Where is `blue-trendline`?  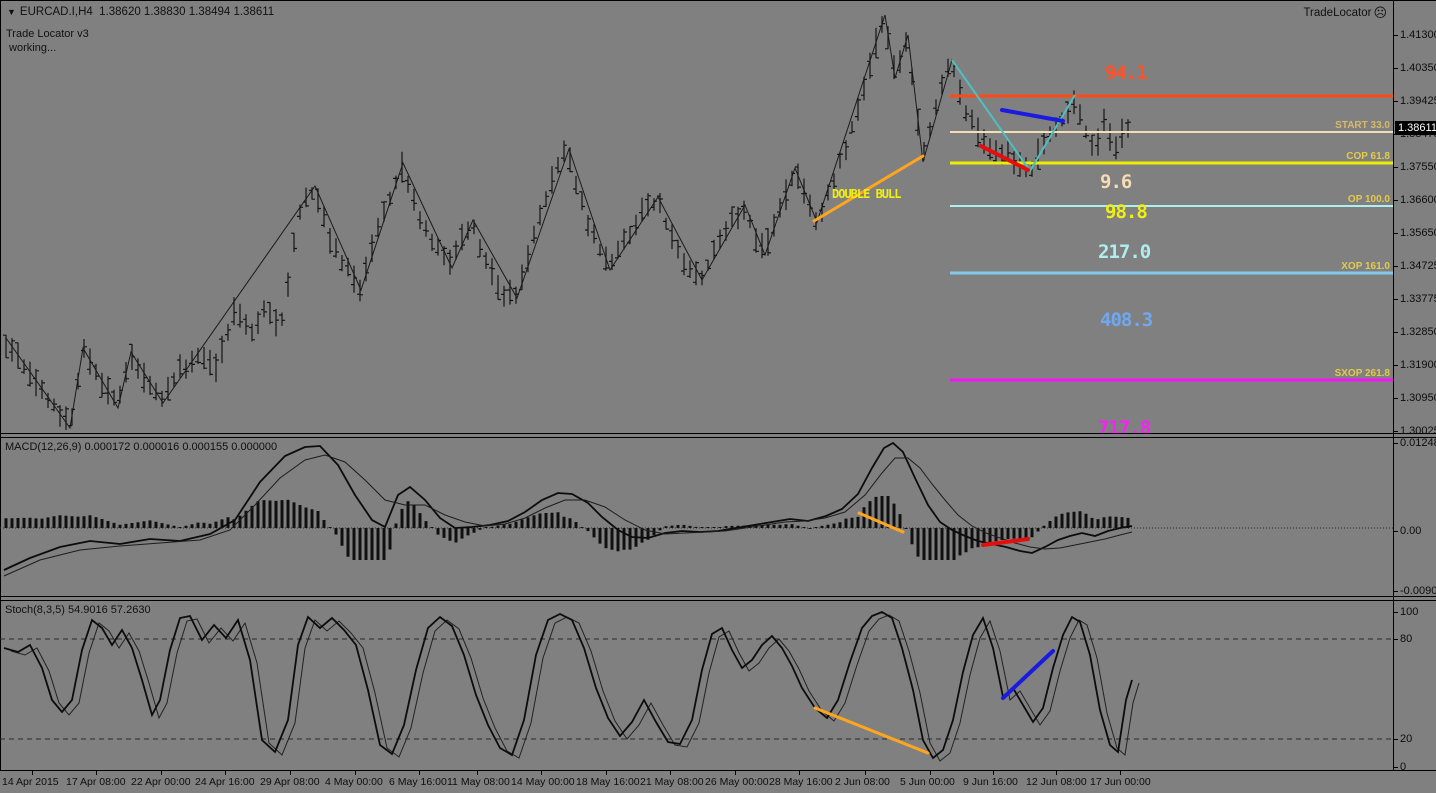
blue-trendline is located at coordinates (1032, 115).